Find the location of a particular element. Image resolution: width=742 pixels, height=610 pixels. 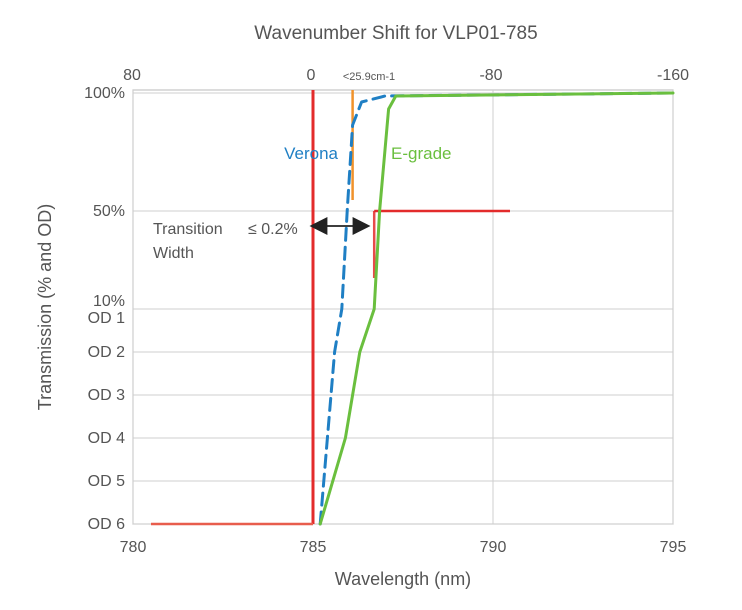

transition-width-value: ≤ 0.2% is located at coordinates (273, 229).